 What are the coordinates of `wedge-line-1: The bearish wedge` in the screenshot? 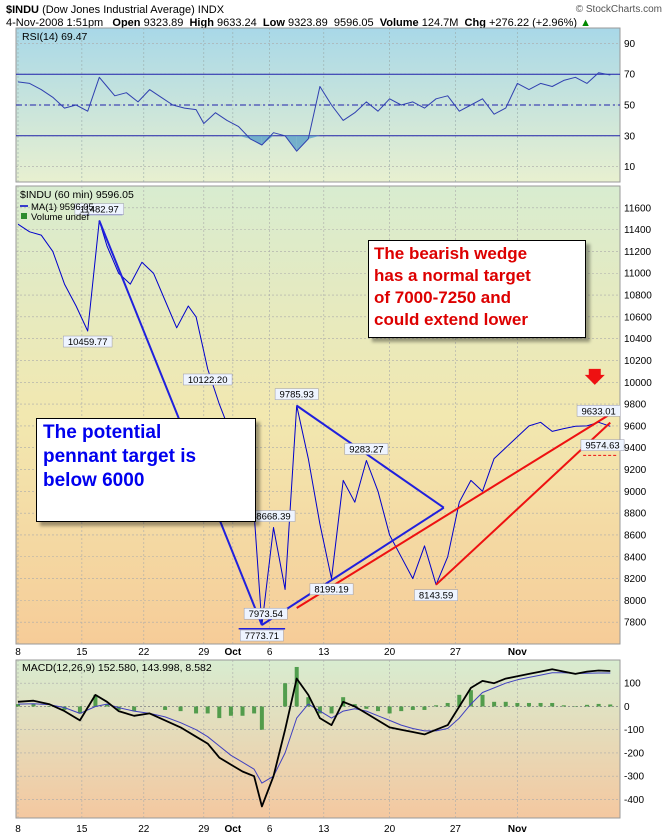 It's located at (451, 253).